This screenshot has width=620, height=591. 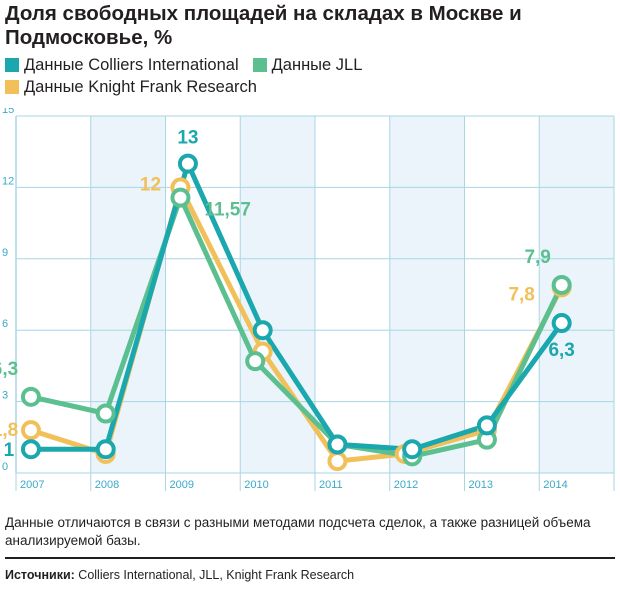 I want to click on data-label-knight-frank: 7,8, so click(x=521, y=294).